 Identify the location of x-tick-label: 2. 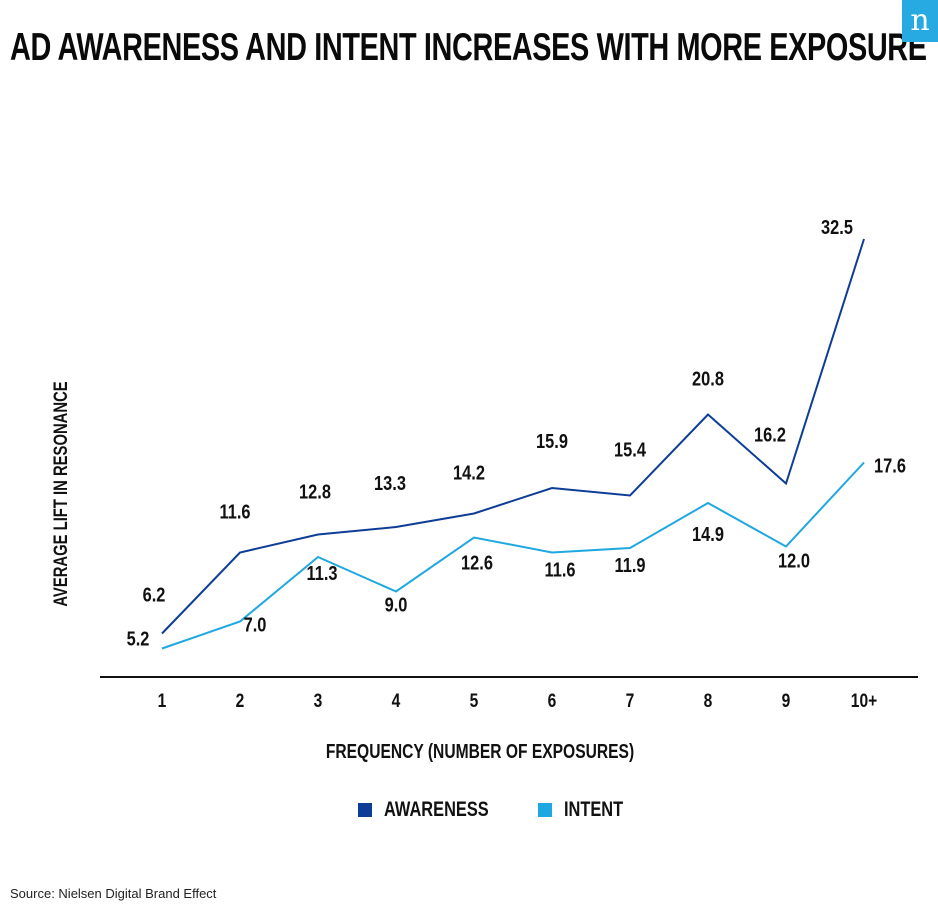
(240, 701).